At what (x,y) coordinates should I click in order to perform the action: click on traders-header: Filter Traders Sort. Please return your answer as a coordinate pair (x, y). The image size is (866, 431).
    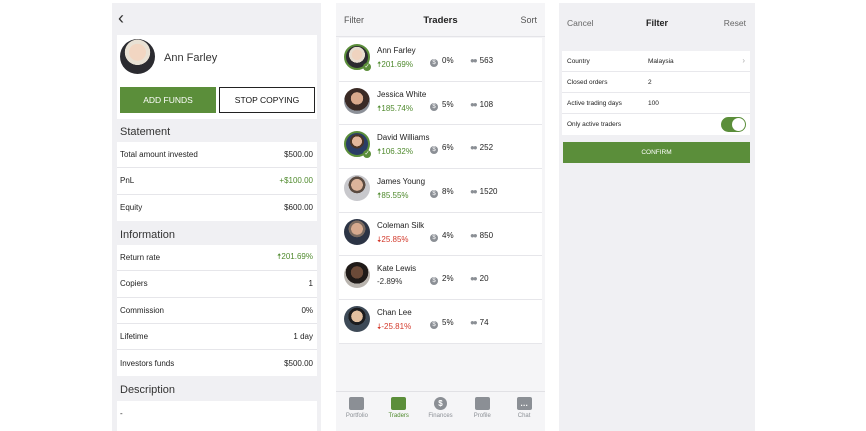
    Looking at the image, I should click on (440, 20).